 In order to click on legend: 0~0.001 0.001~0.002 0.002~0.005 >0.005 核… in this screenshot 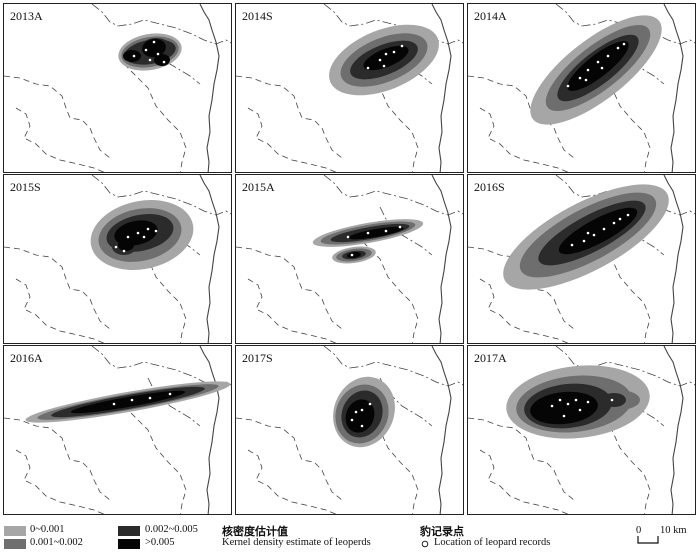, I will do `click(350, 537)`.